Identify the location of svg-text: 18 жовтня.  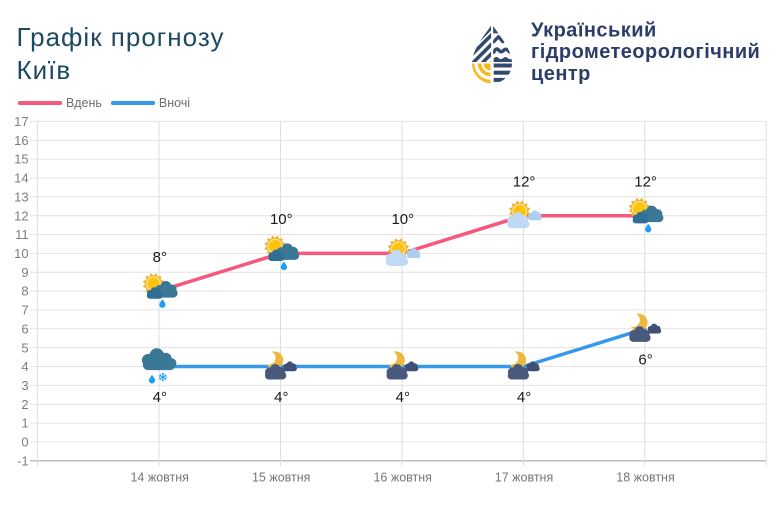
(645, 478).